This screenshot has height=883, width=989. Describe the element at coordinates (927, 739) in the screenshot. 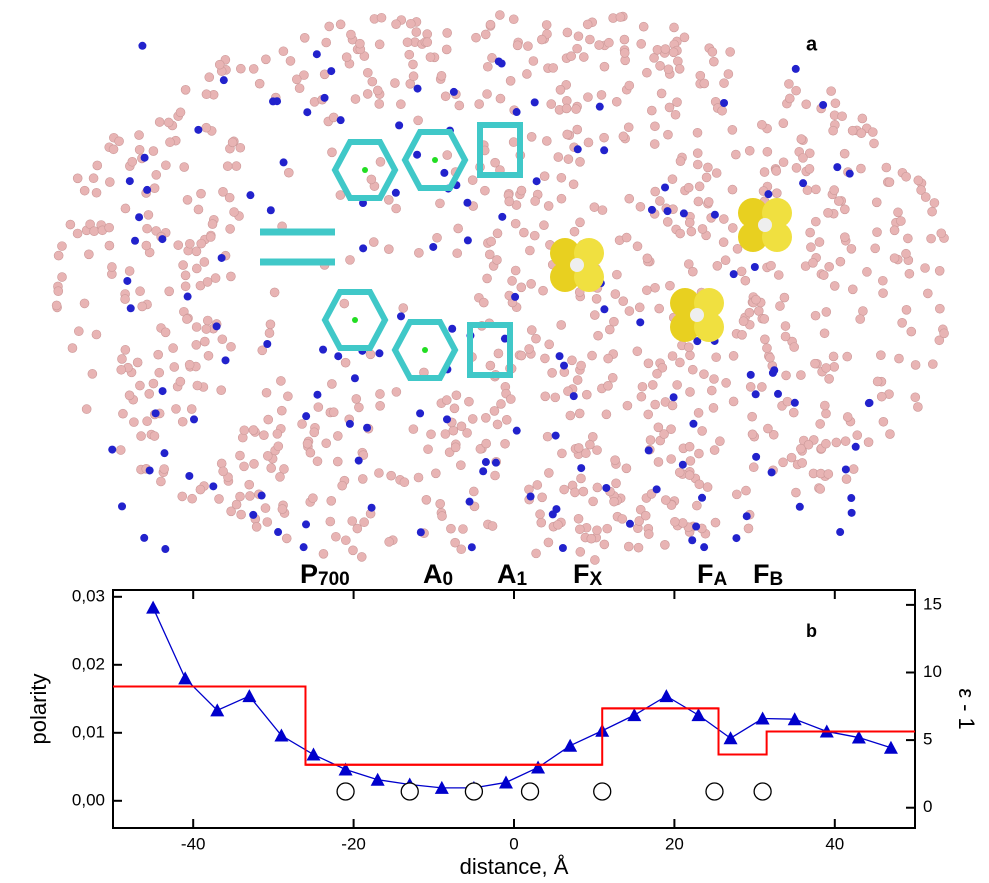

I see `y2-tick-label: 5` at that location.